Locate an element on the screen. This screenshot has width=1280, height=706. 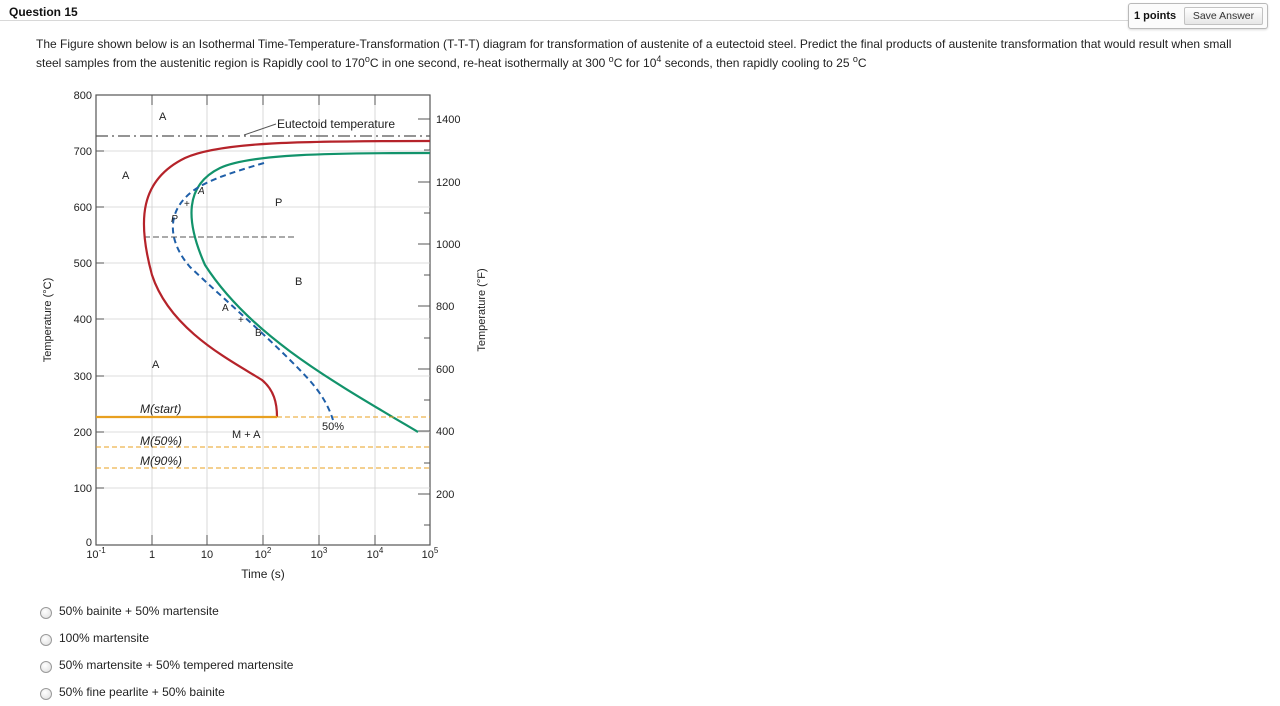
left-axis-ticks is located at coordinates (100, 291).